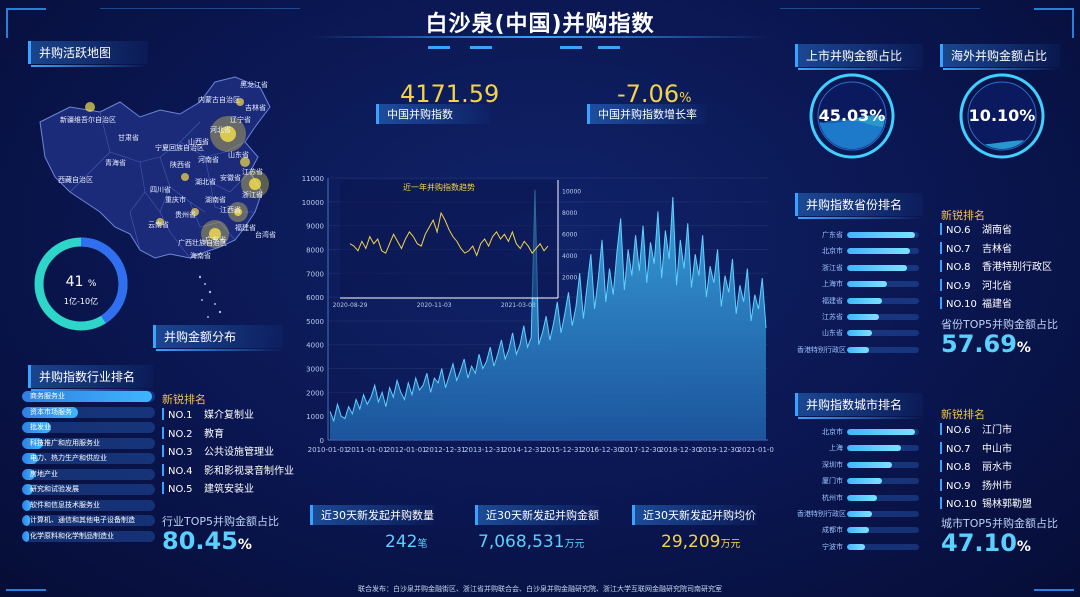  Describe the element at coordinates (81, 284) in the screenshot. I see `distribution-ring: 41 % 1亿-10亿` at that location.